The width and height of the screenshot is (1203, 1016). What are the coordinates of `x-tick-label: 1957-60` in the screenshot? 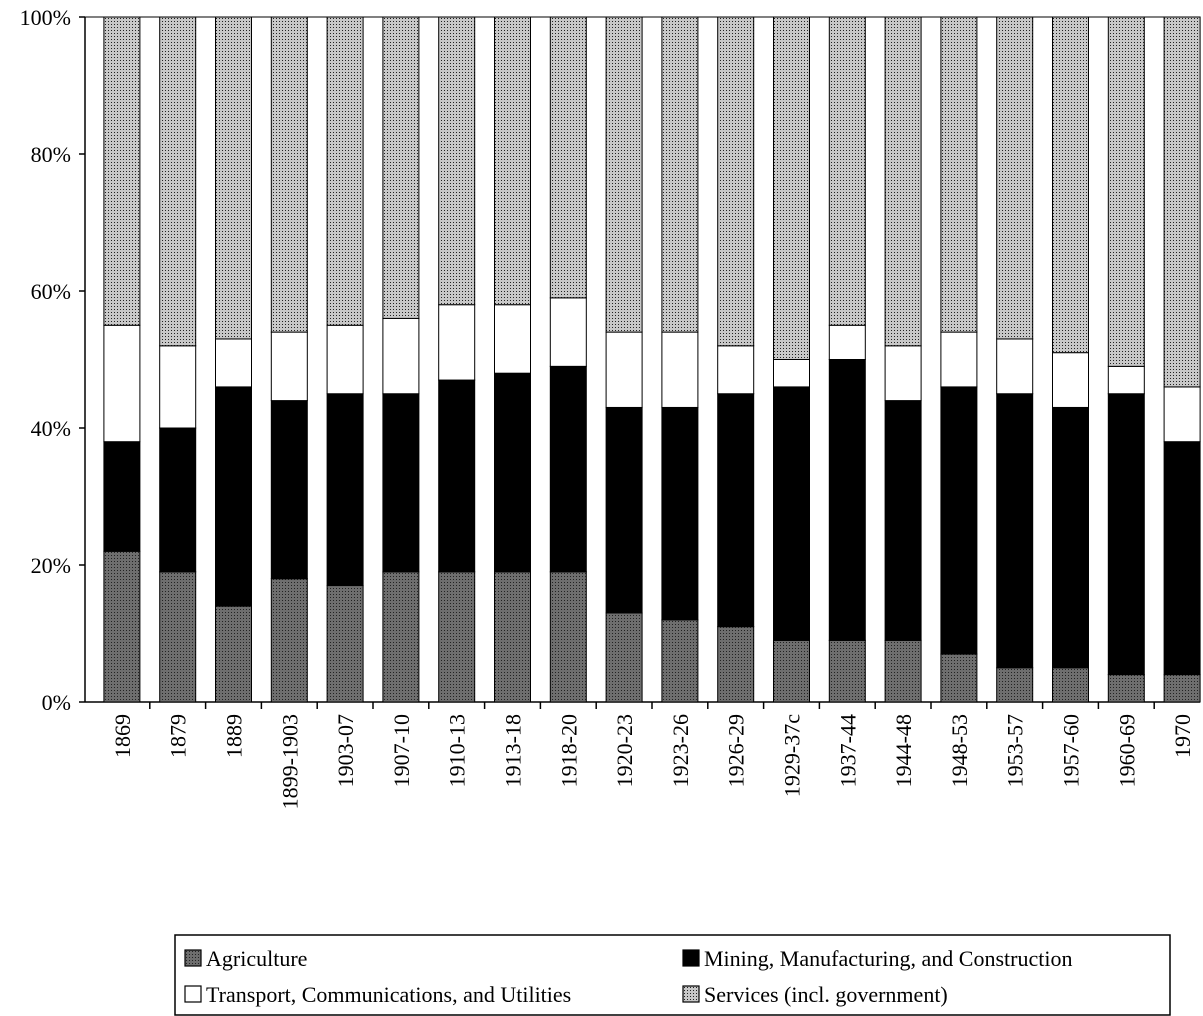 It's located at (1071, 750).